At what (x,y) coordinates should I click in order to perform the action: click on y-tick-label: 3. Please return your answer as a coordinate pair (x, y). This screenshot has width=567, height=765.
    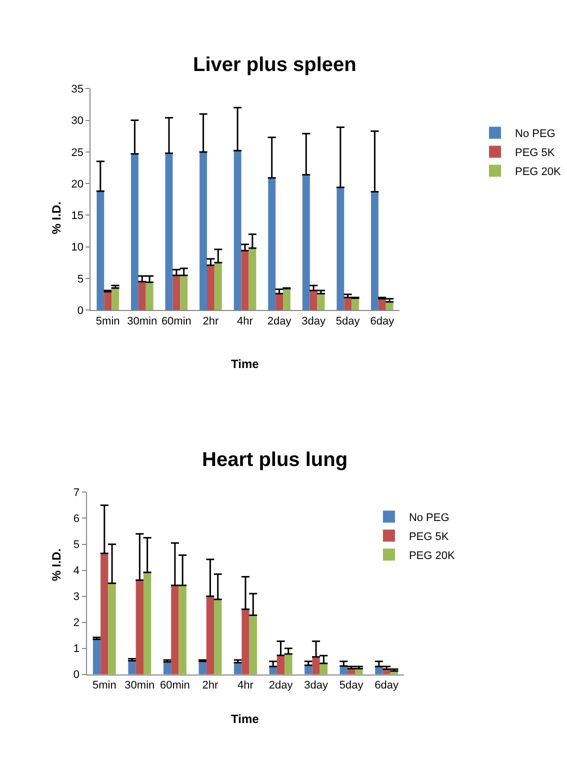
    Looking at the image, I should click on (76, 597).